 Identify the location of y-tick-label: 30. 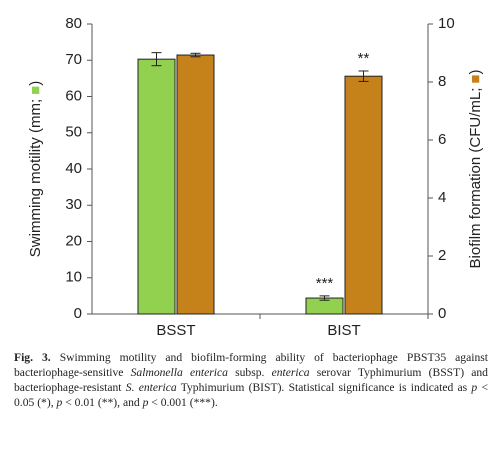
(73, 204).